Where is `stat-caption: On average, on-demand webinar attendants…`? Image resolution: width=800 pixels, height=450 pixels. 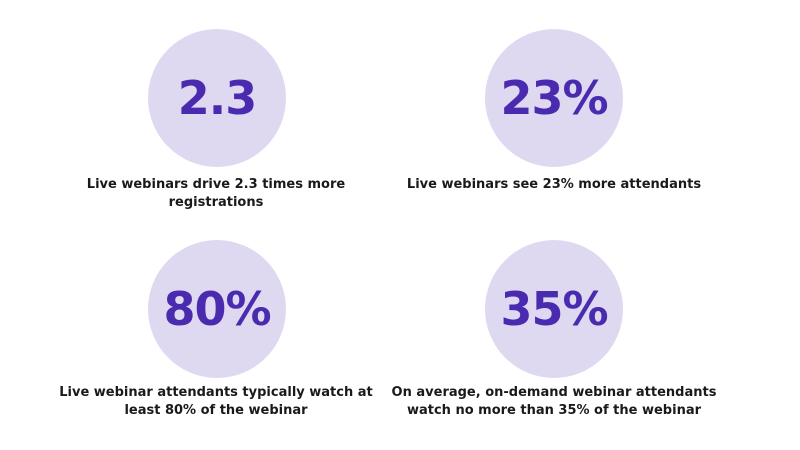 stat-caption: On average, on-demand webinar attendants… is located at coordinates (554, 402).